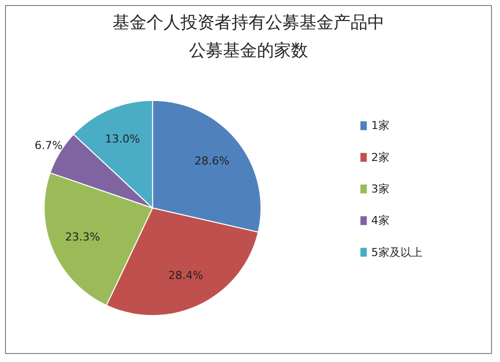  Describe the element at coordinates (48, 145) in the screenshot. I see `data-label: 6.7%` at that location.